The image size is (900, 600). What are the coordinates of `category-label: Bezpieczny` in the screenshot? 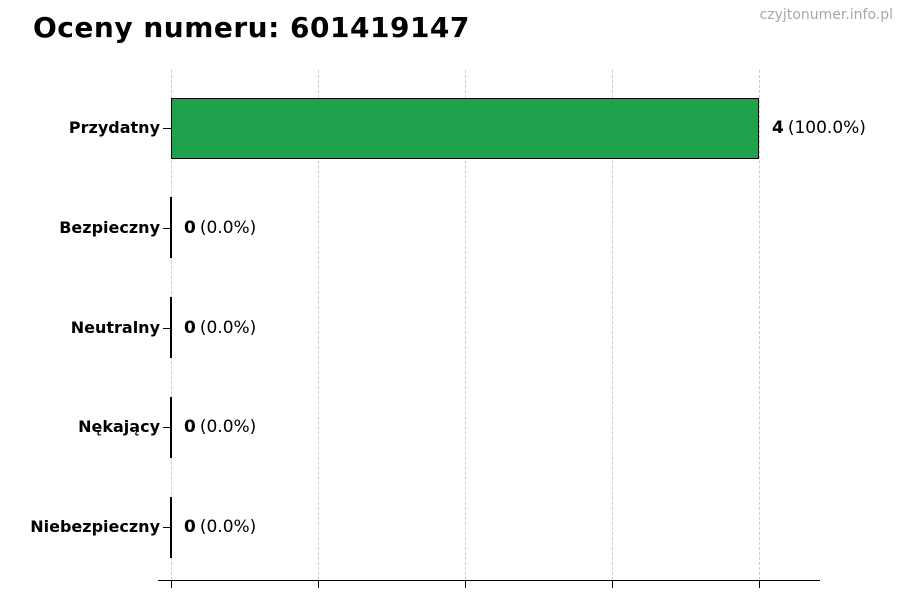 It's located at (109, 227).